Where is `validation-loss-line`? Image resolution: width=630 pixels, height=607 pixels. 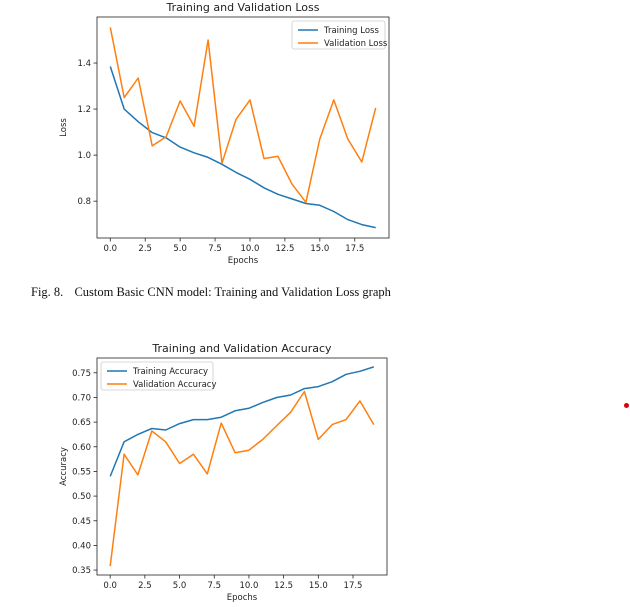 validation-loss-line is located at coordinates (243, 115).